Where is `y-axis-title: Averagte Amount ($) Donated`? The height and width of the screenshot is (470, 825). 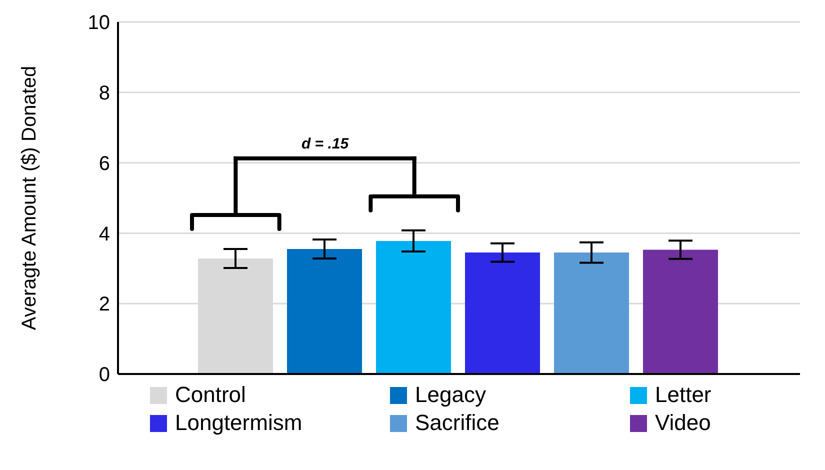 y-axis-title: Averagte Amount ($) Donated is located at coordinates (29, 198).